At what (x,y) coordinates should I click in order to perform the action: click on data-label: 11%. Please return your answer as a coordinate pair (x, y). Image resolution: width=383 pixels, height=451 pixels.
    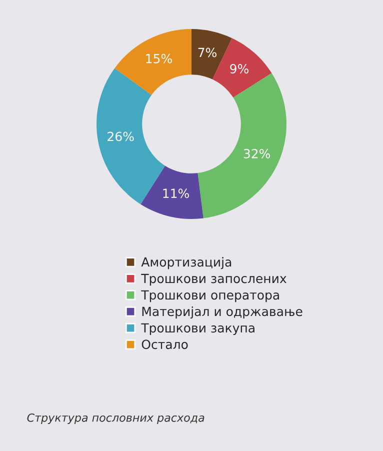
    Looking at the image, I should click on (176, 193).